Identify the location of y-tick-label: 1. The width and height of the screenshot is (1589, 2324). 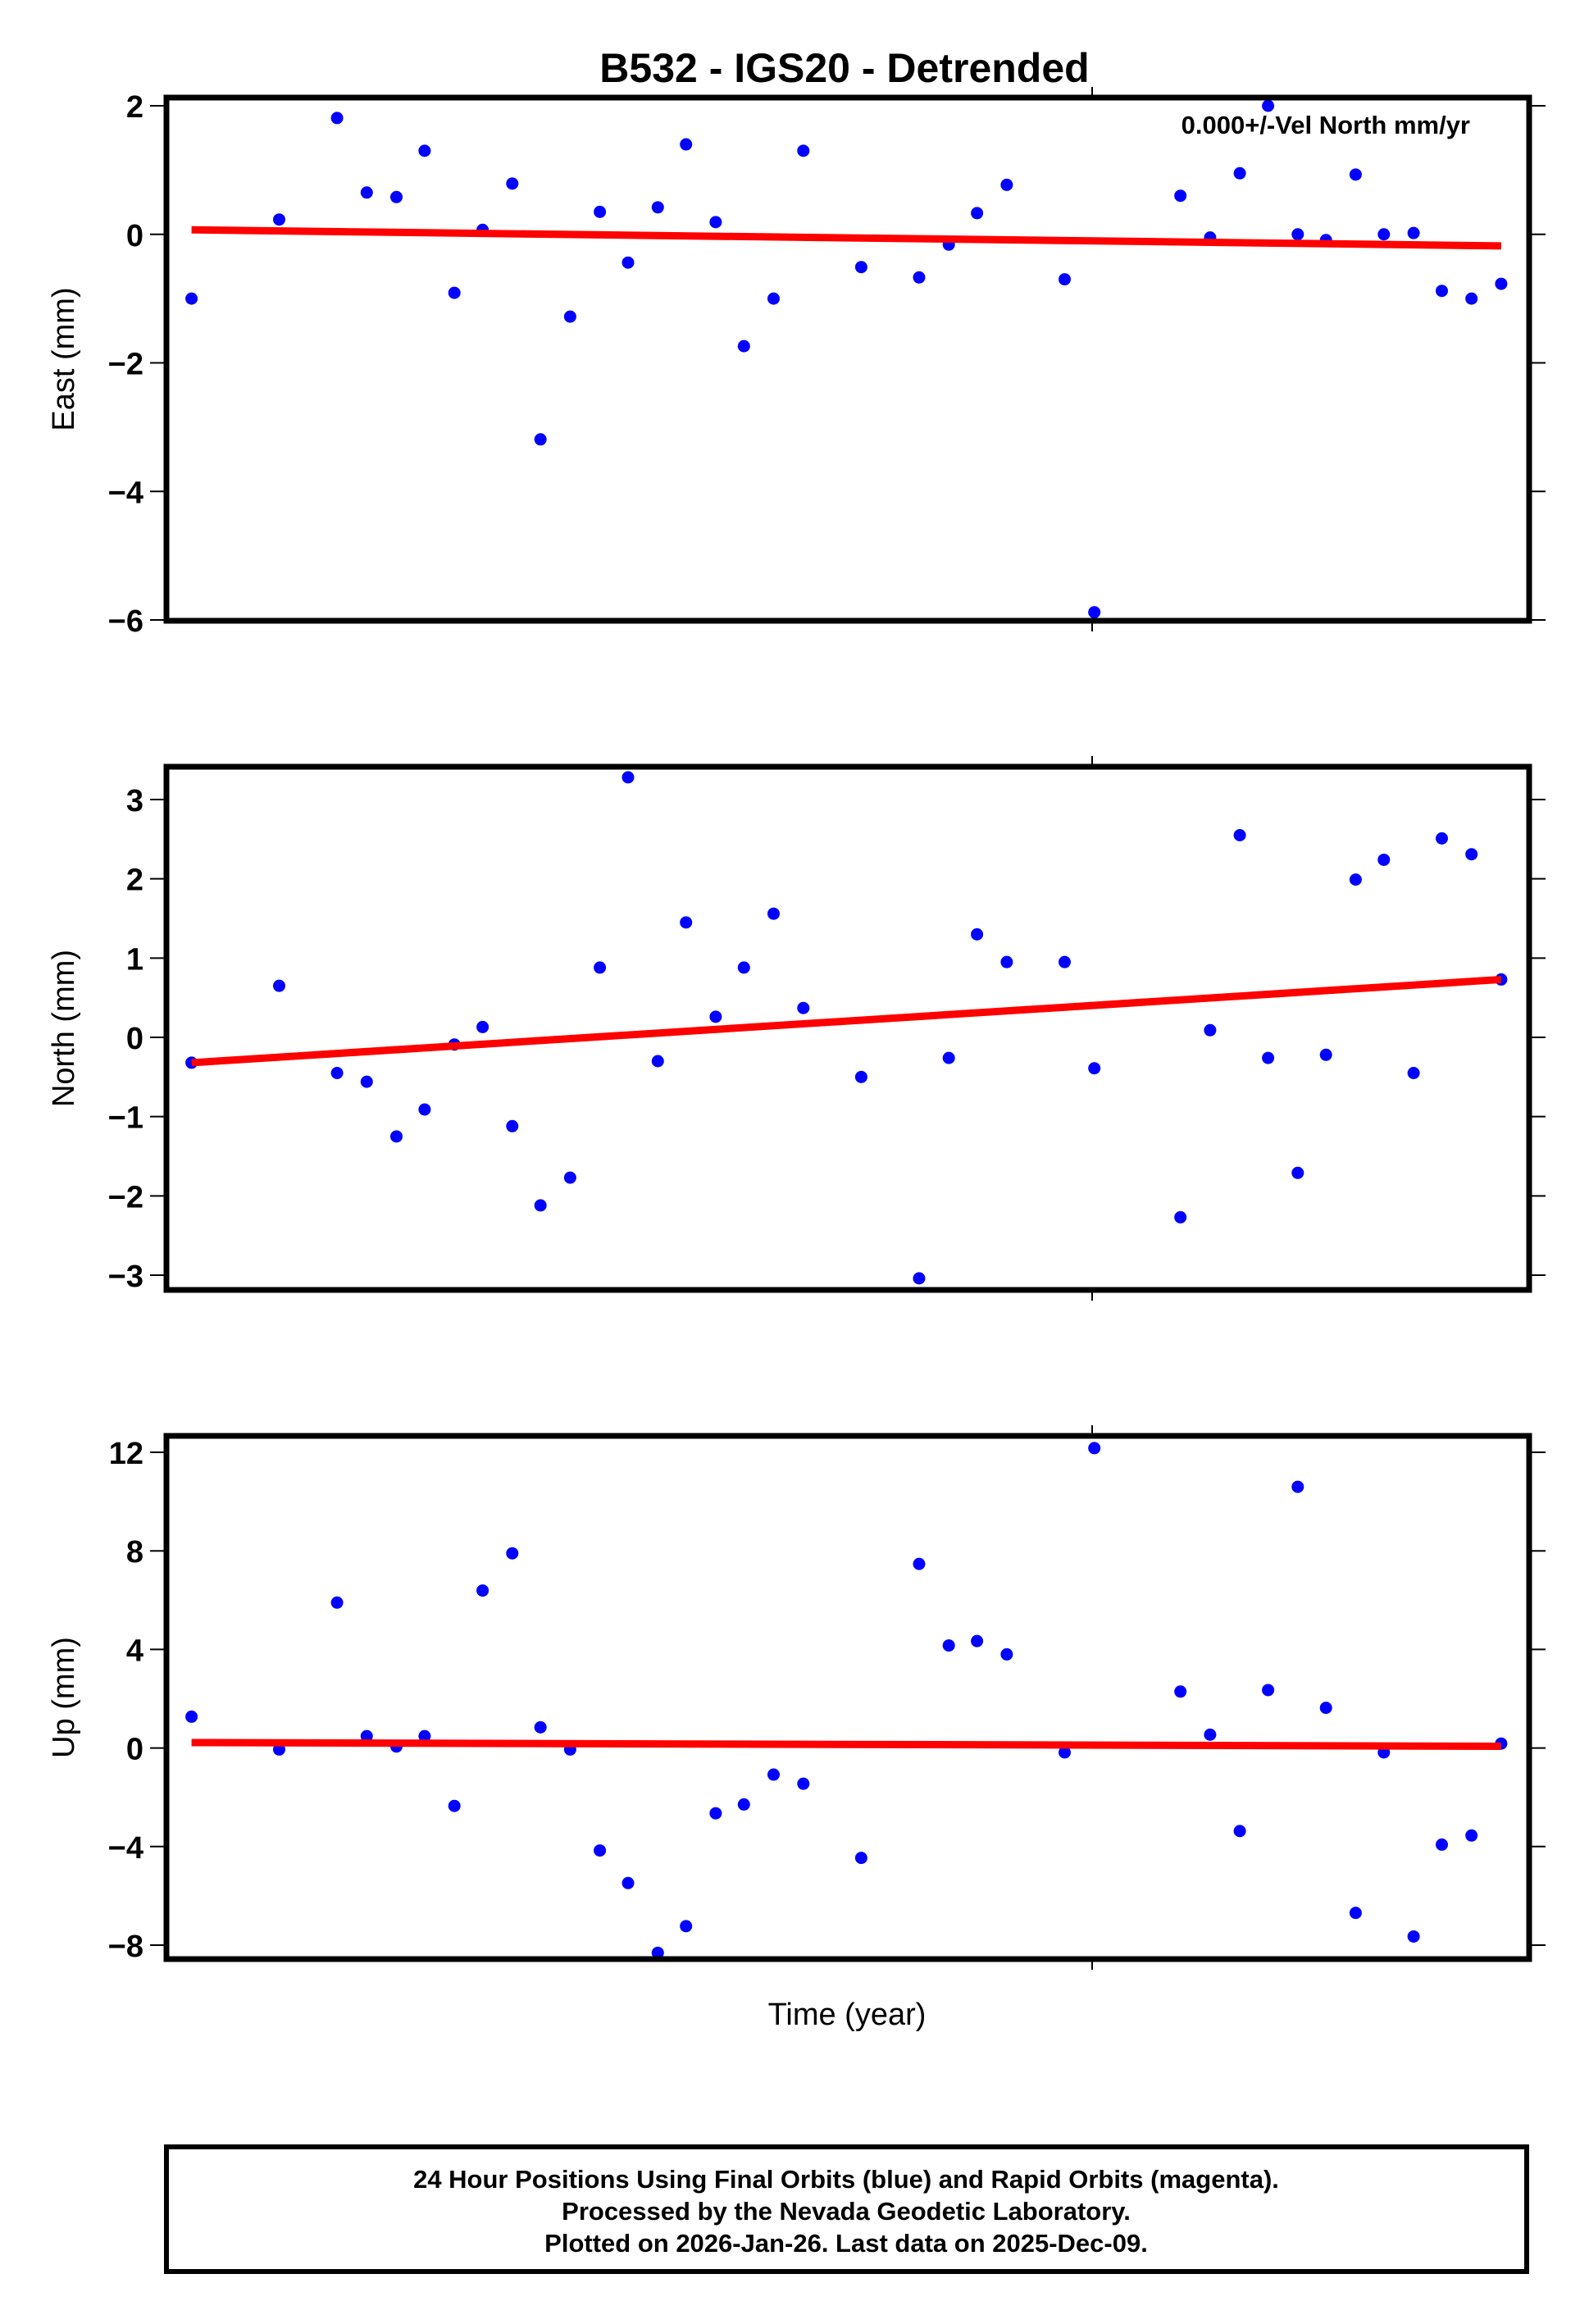
(134, 960).